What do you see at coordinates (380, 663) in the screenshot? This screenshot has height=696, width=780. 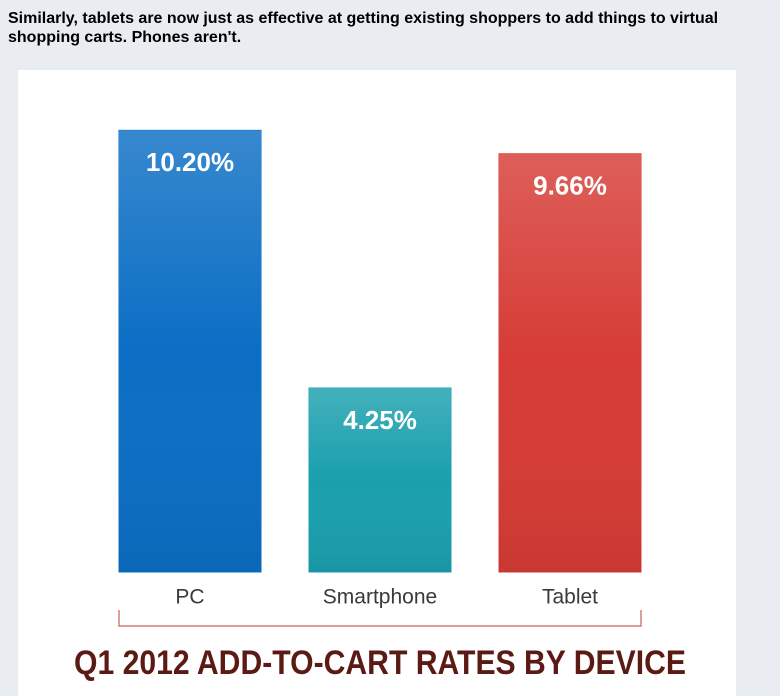 I see `chart-title: Q1 2012 ADD-TO-CART RATES BY DEVICE` at bounding box center [380, 663].